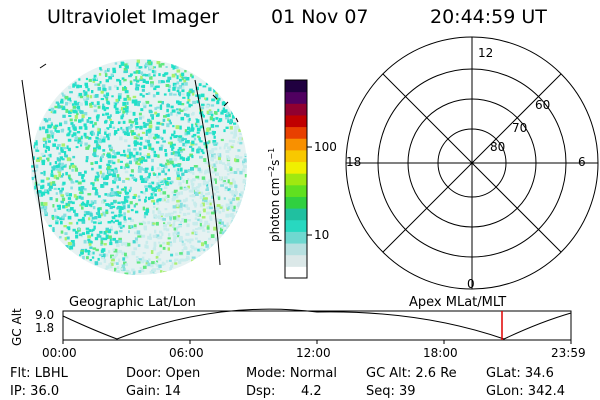  I want to click on left-limb-arc, so click(36, 180).